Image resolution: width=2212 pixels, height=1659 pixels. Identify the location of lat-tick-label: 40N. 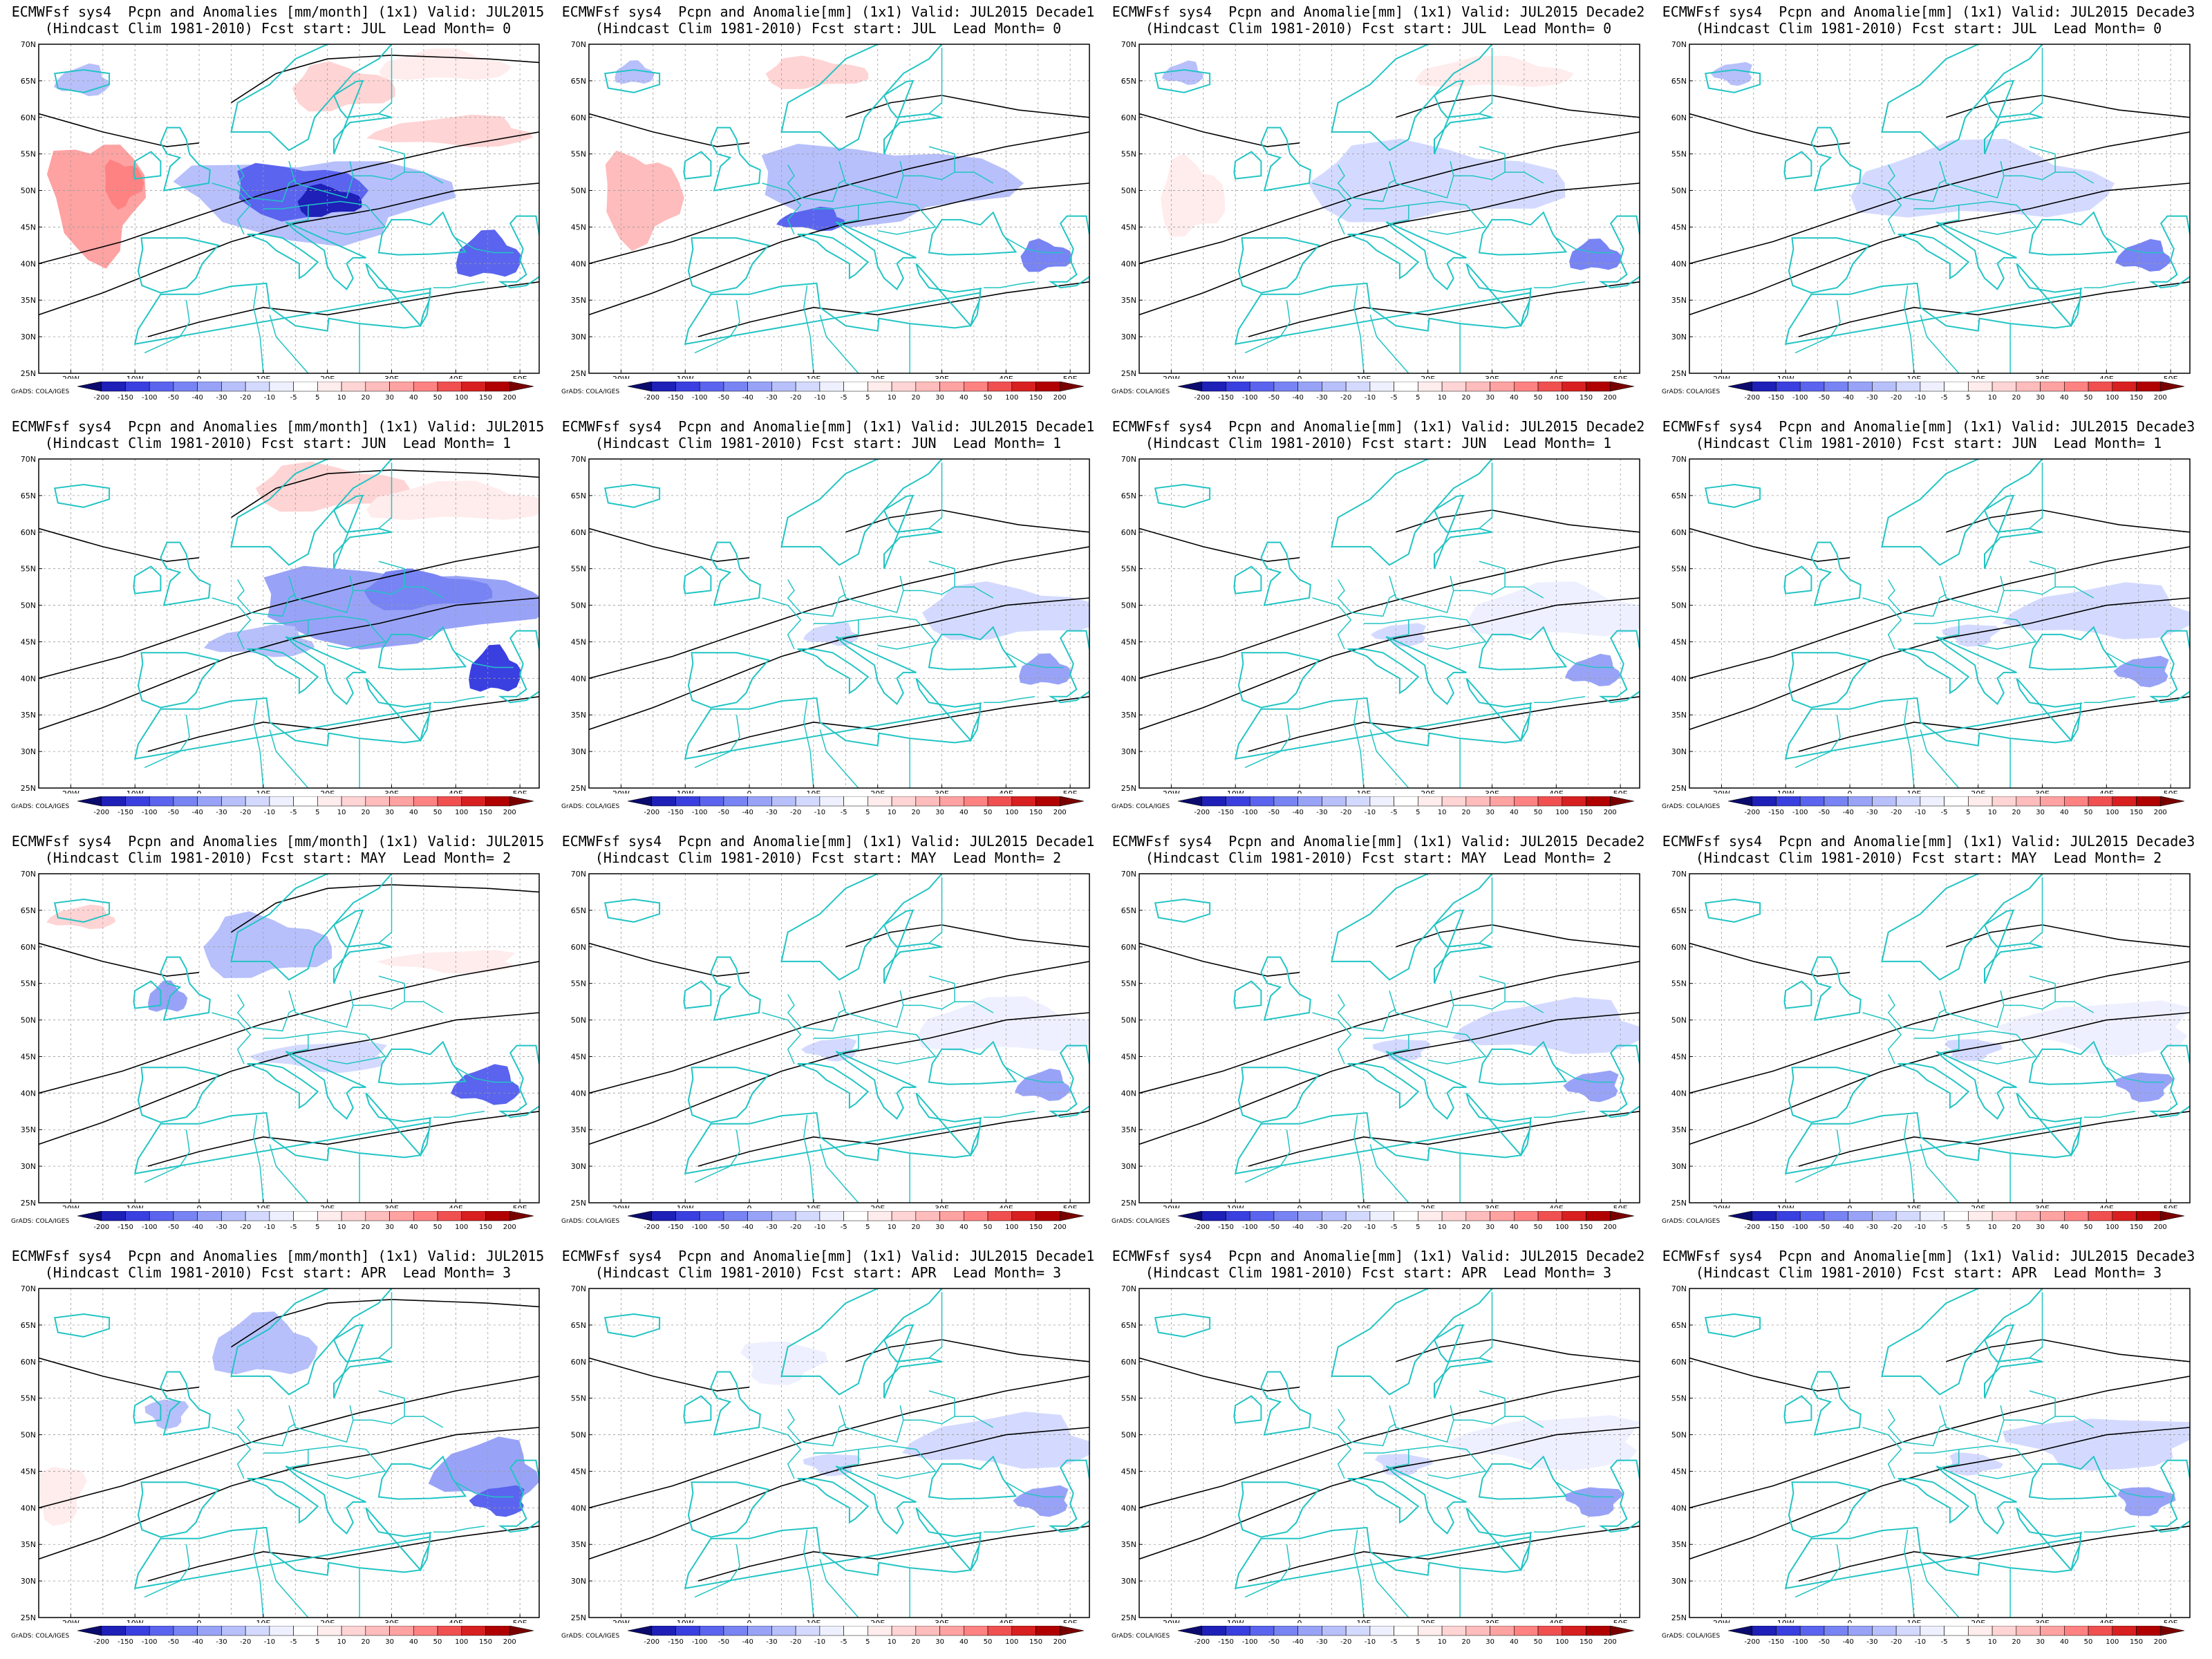
(1128, 678).